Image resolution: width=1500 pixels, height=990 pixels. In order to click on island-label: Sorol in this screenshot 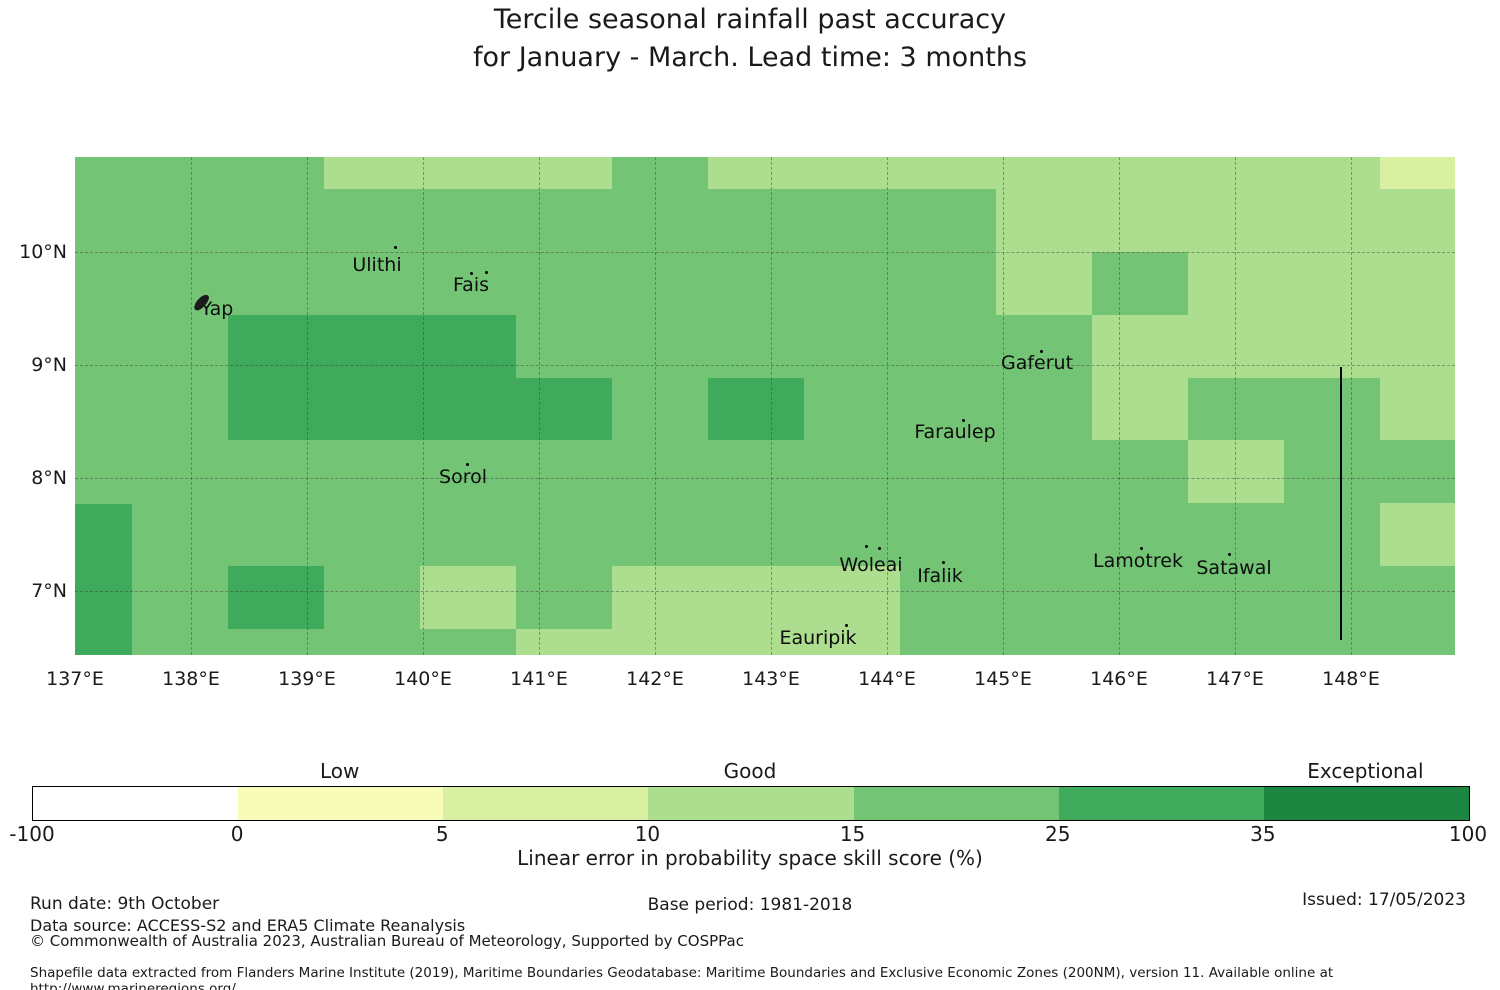, I will do `click(463, 477)`.